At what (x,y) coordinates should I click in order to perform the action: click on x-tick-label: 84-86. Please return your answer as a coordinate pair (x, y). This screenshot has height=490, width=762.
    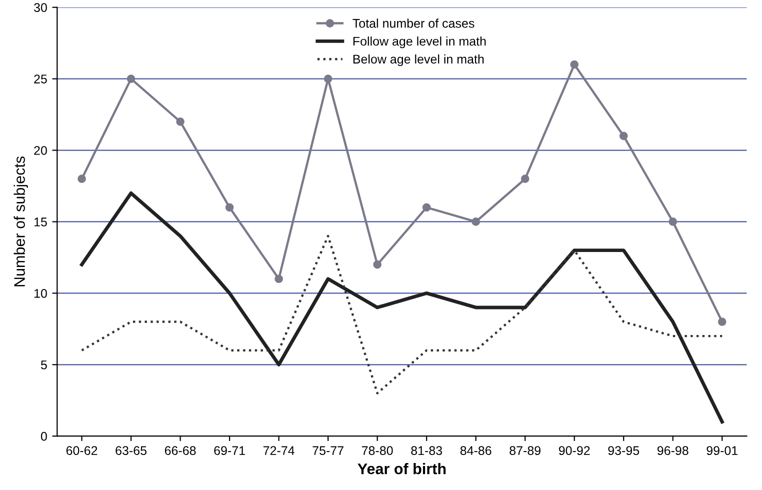
    Looking at the image, I should click on (476, 451).